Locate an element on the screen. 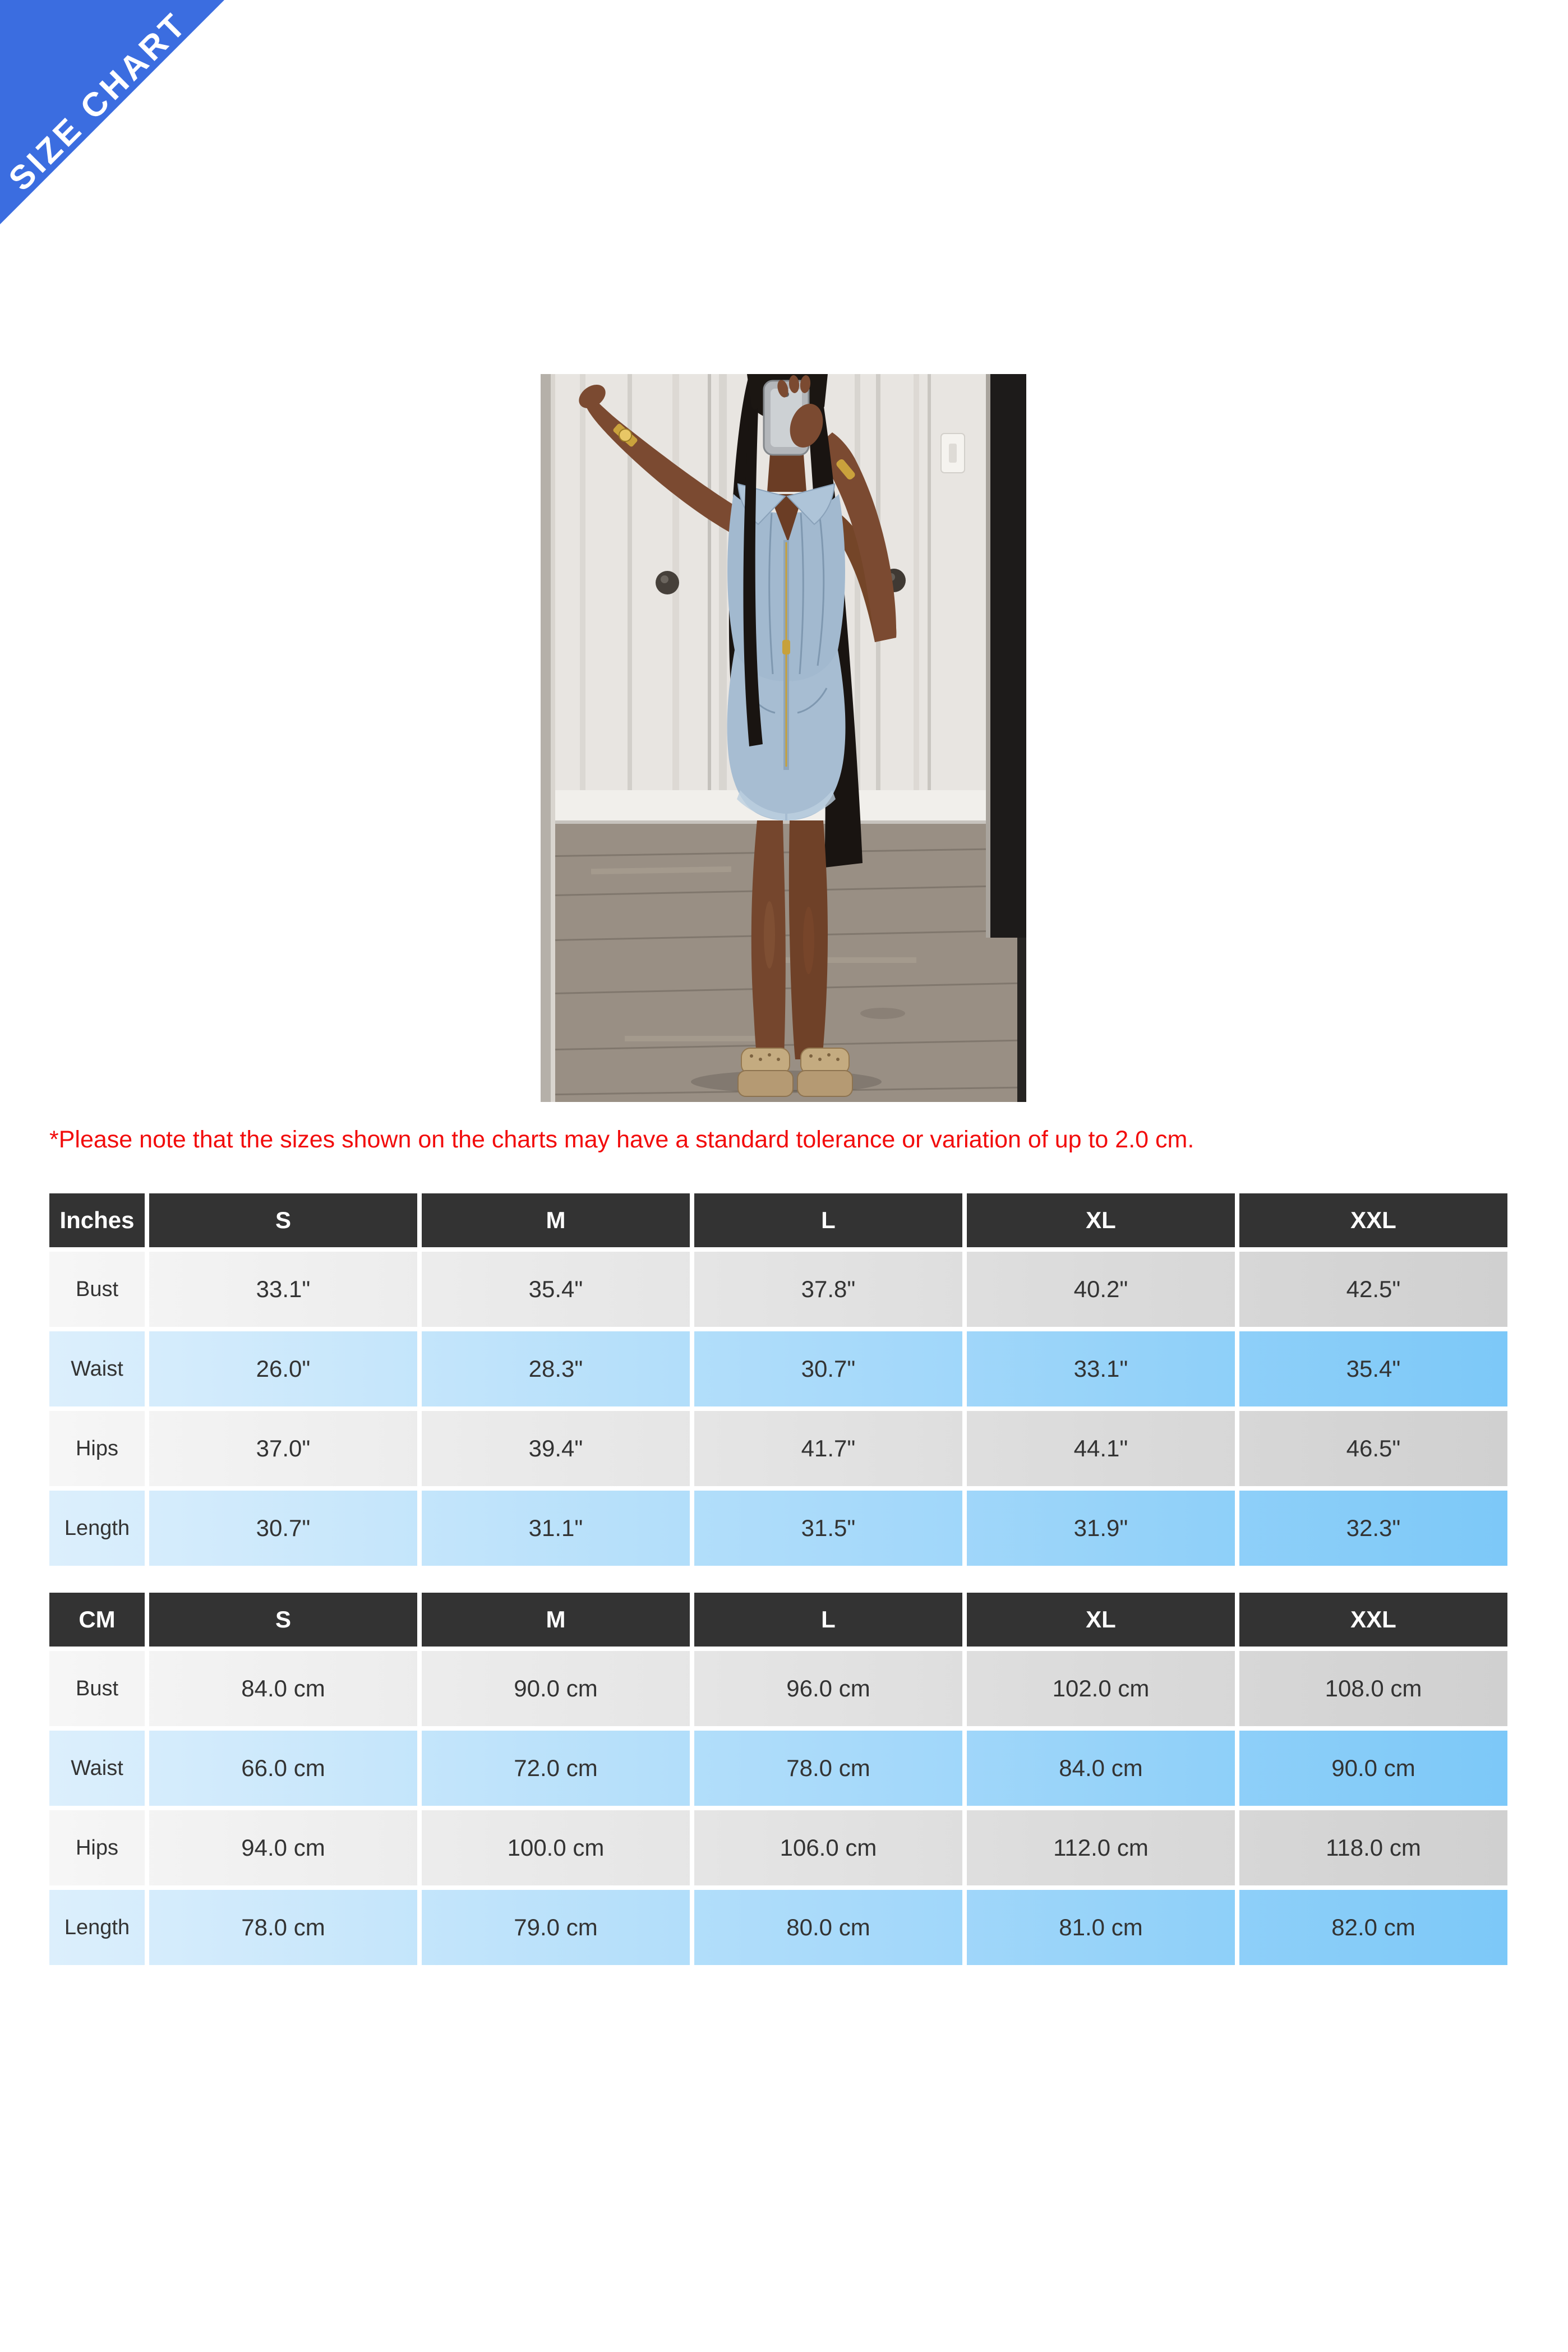 Image resolution: width=1568 pixels, height=2352 pixels. measurement-value: 39.4" is located at coordinates (558, 1448).